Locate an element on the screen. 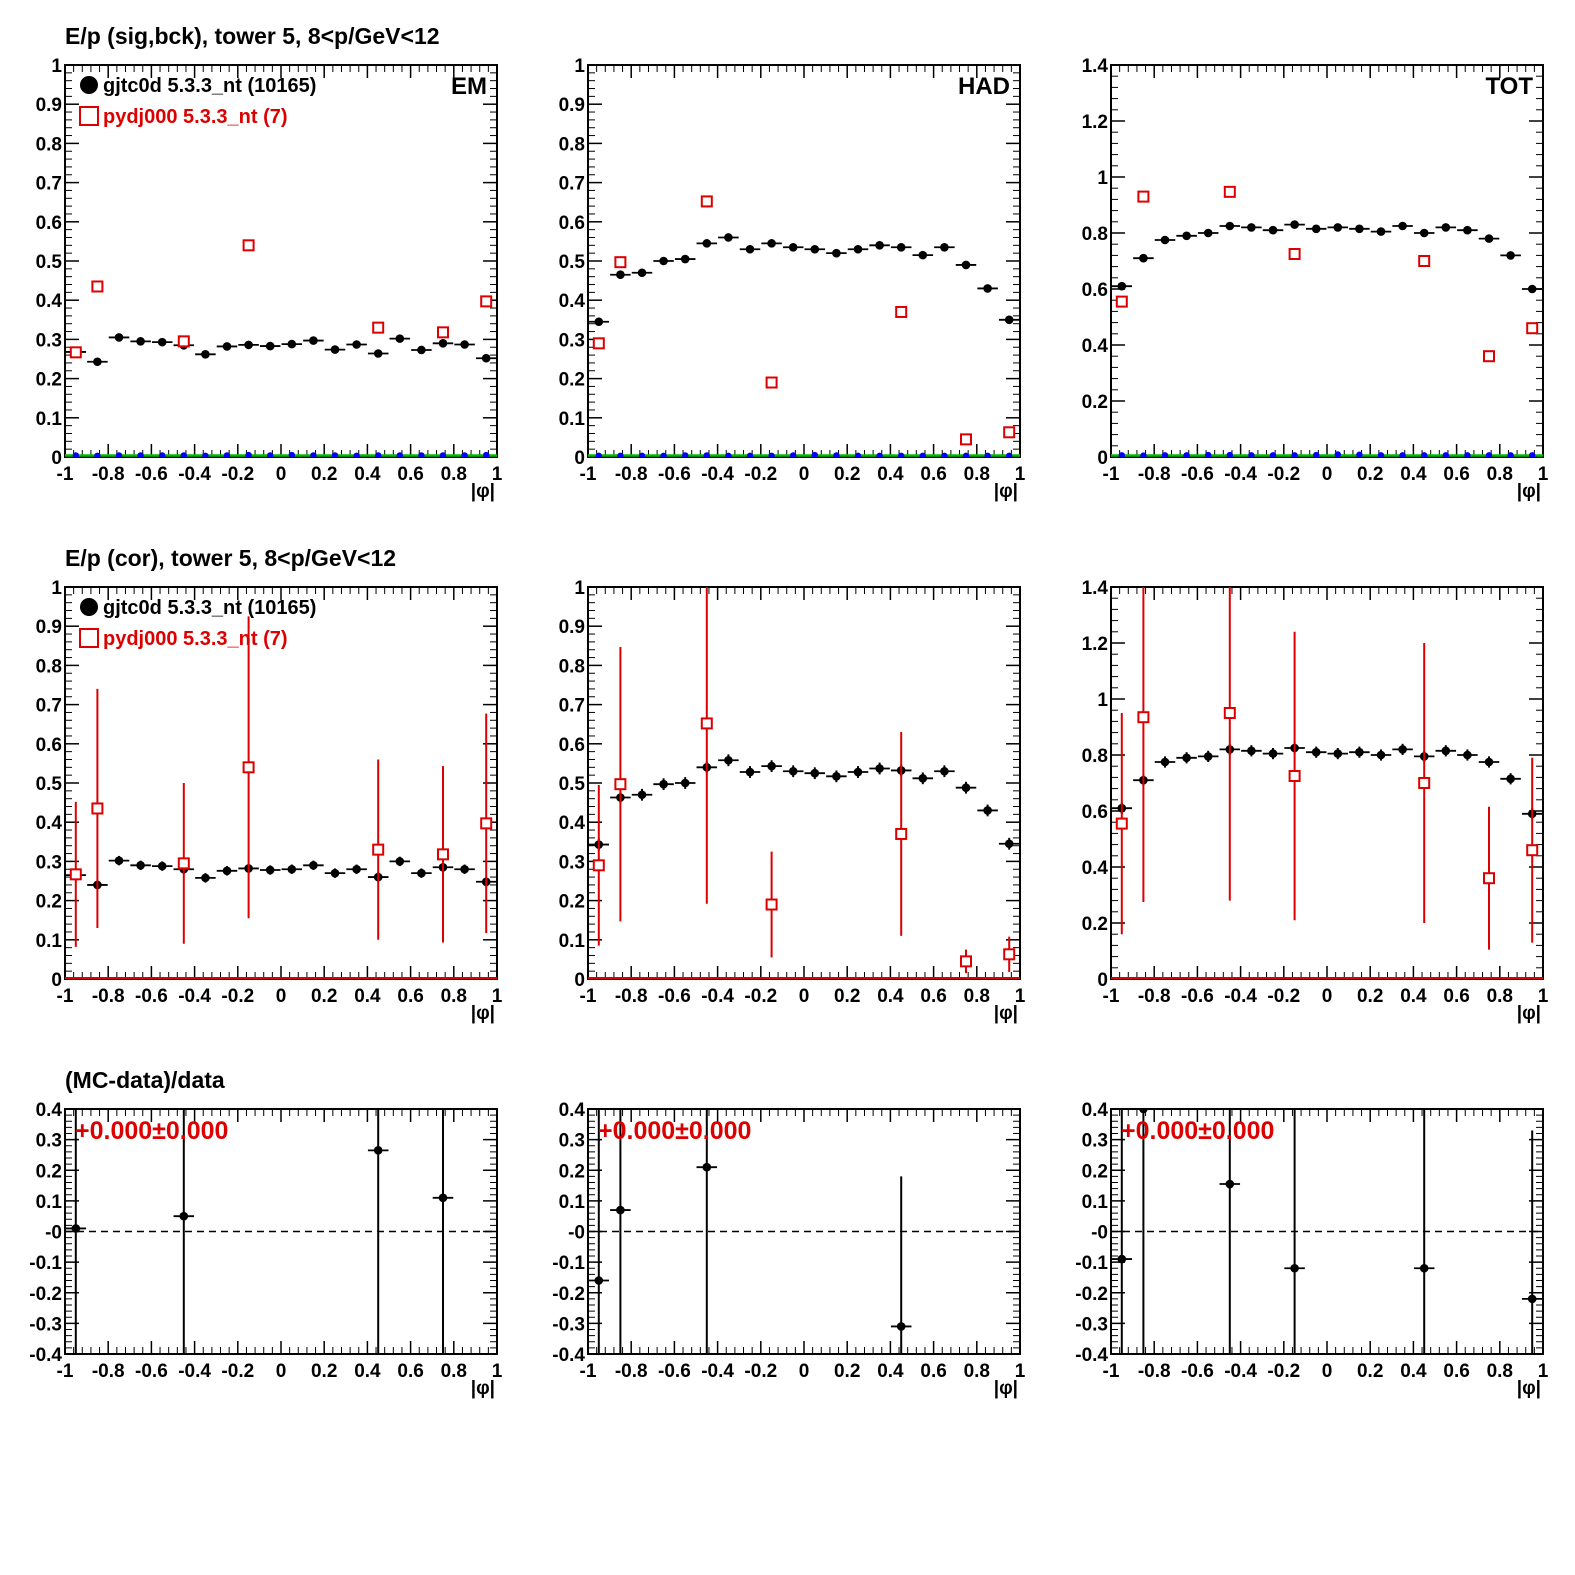 This screenshot has height=1575, width=1575. y-tick-label: 1.4 is located at coordinates (1095, 588).